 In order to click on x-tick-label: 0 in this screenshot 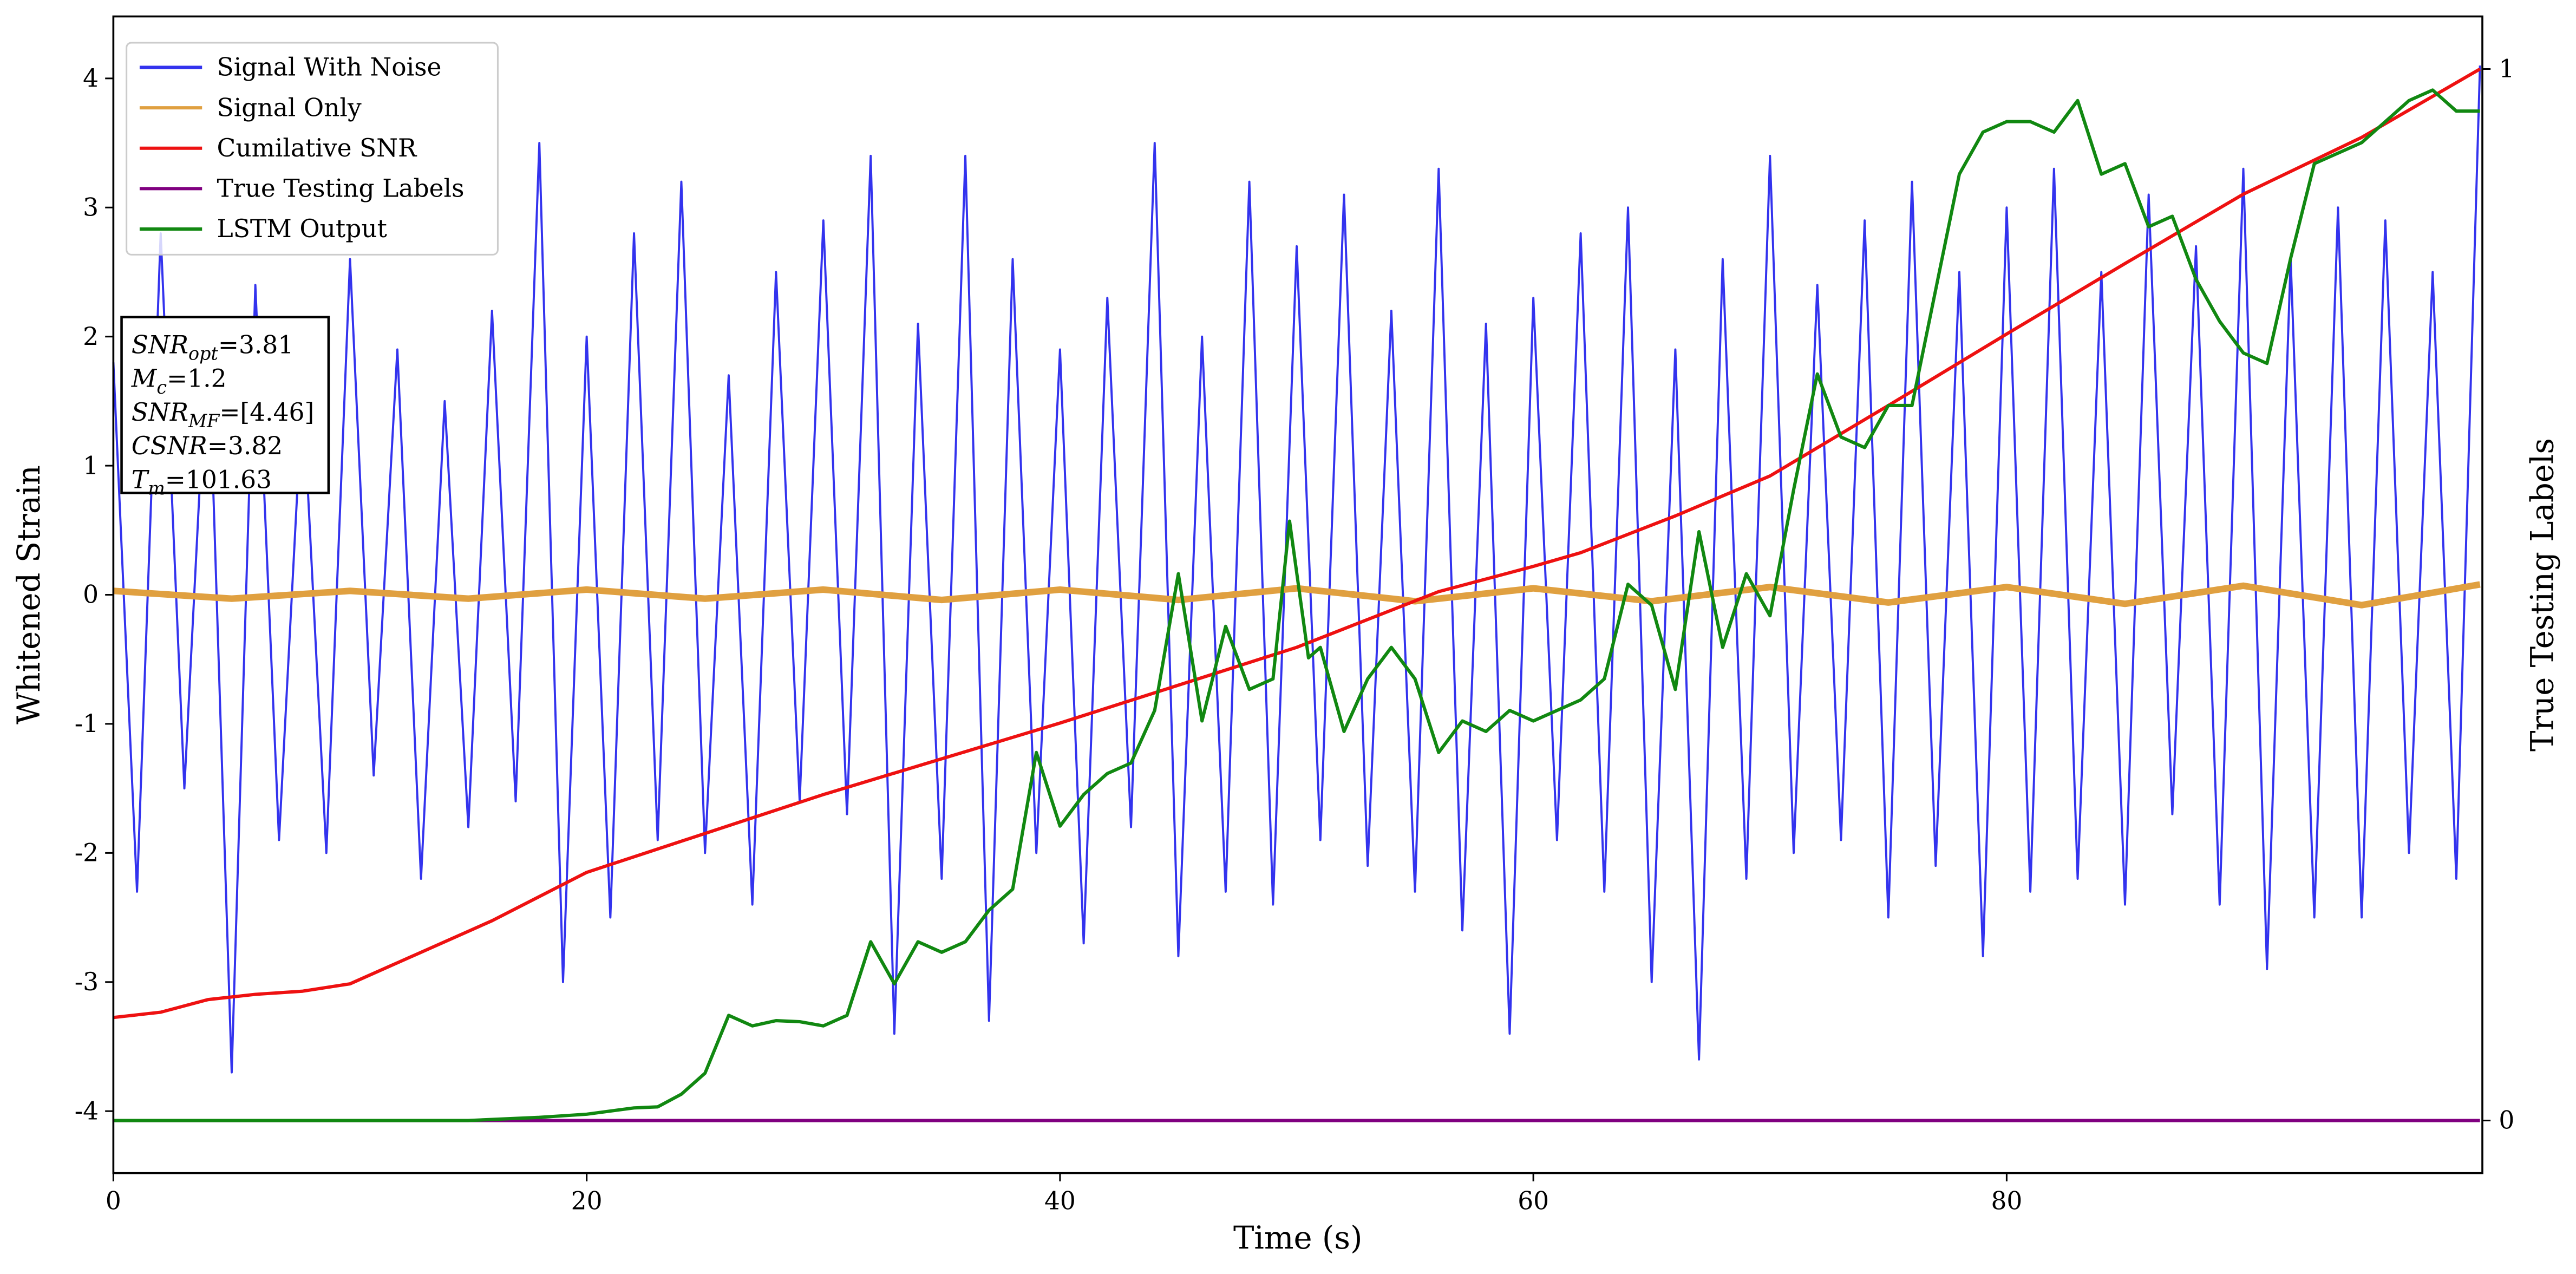, I will do `click(113, 1200)`.